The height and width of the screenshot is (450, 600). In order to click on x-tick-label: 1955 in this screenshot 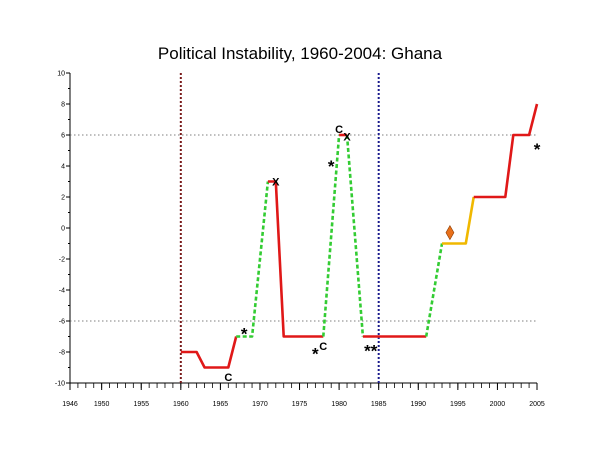, I will do `click(141, 404)`.